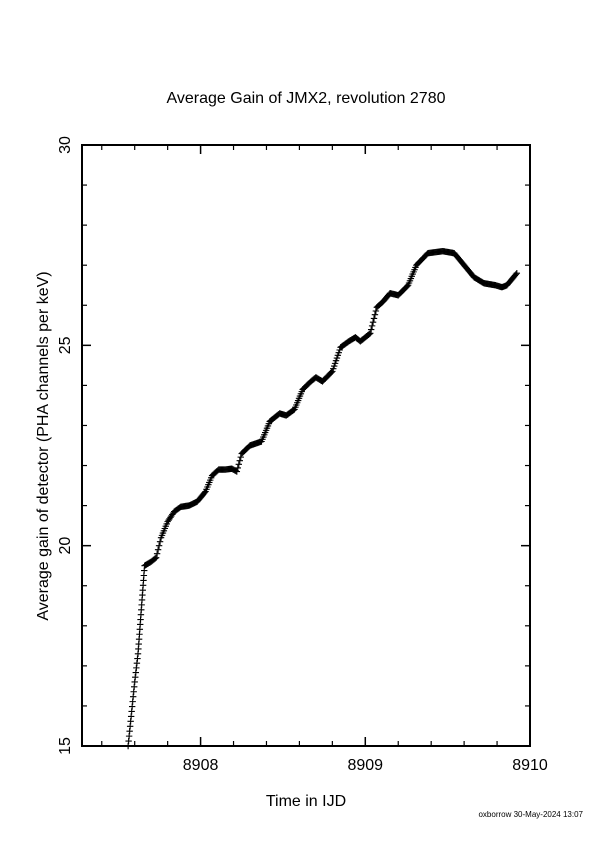  Describe the element at coordinates (530, 765) in the screenshot. I see `x-tick-label: 8910` at that location.